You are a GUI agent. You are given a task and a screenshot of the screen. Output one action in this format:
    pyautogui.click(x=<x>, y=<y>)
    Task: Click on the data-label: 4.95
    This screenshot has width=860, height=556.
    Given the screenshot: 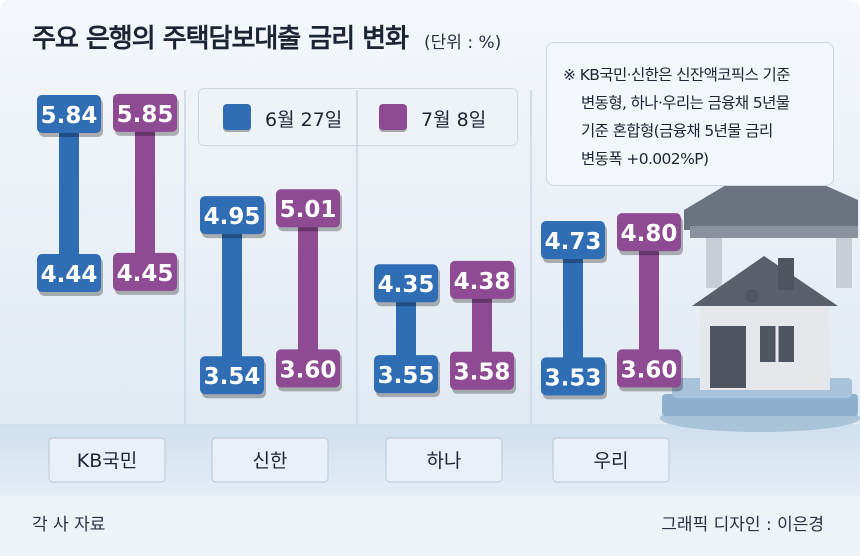 What is the action you would take?
    pyautogui.click(x=232, y=217)
    